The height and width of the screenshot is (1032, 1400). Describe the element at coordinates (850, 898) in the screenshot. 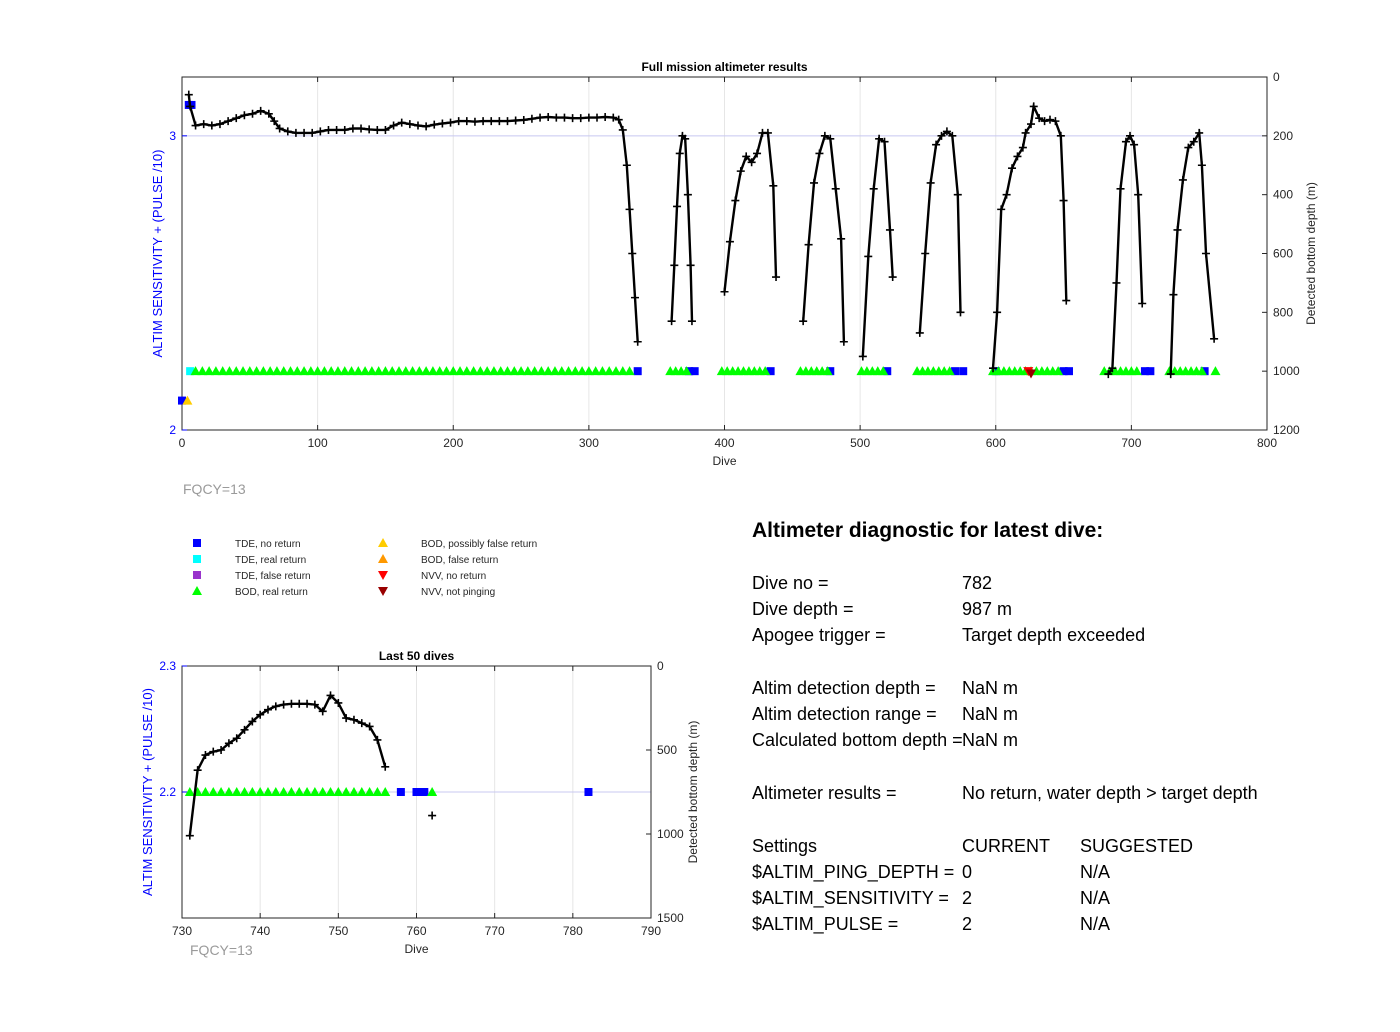

I see `sensitivity-label: $ALTIM_SENSITIVITY =` at that location.